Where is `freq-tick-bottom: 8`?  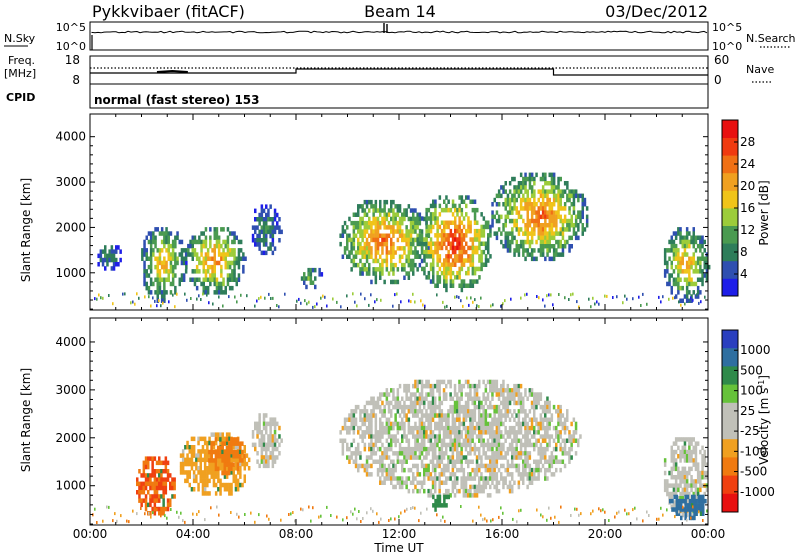 freq-tick-bottom: 8 is located at coordinates (76, 80).